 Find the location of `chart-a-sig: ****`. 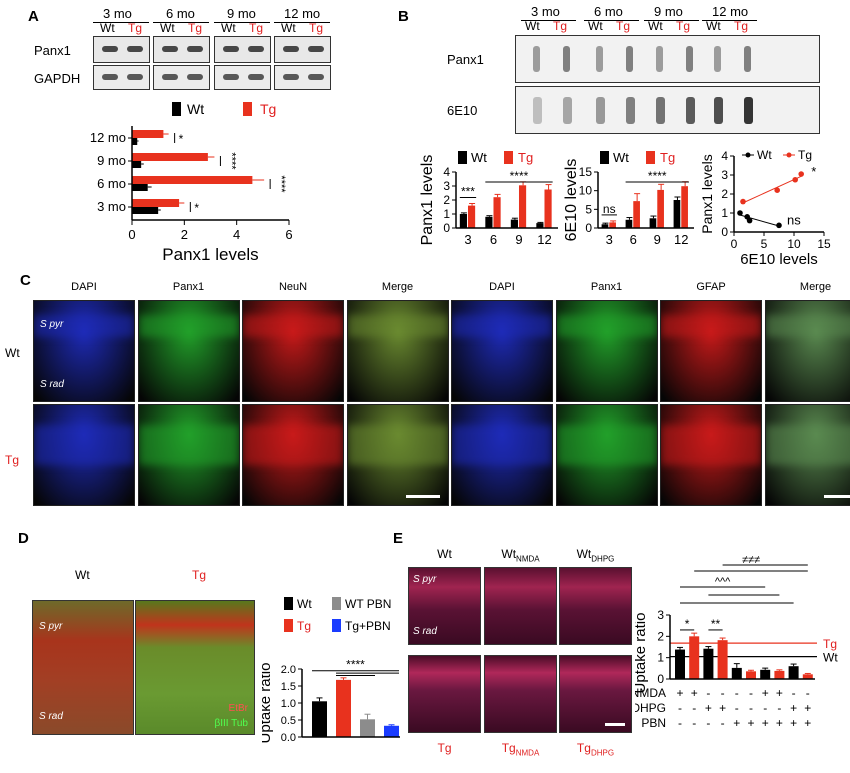

chart-a-sig: **** is located at coordinates (281, 184).